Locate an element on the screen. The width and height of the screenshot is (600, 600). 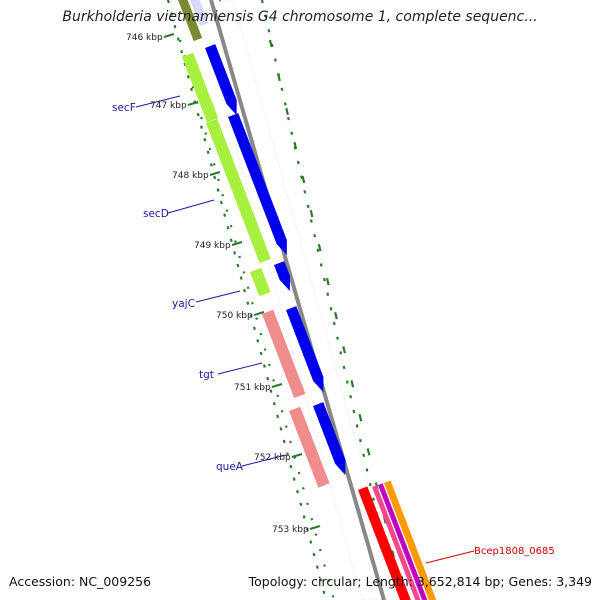
kbp-label: 753 kbp is located at coordinates (290, 530).